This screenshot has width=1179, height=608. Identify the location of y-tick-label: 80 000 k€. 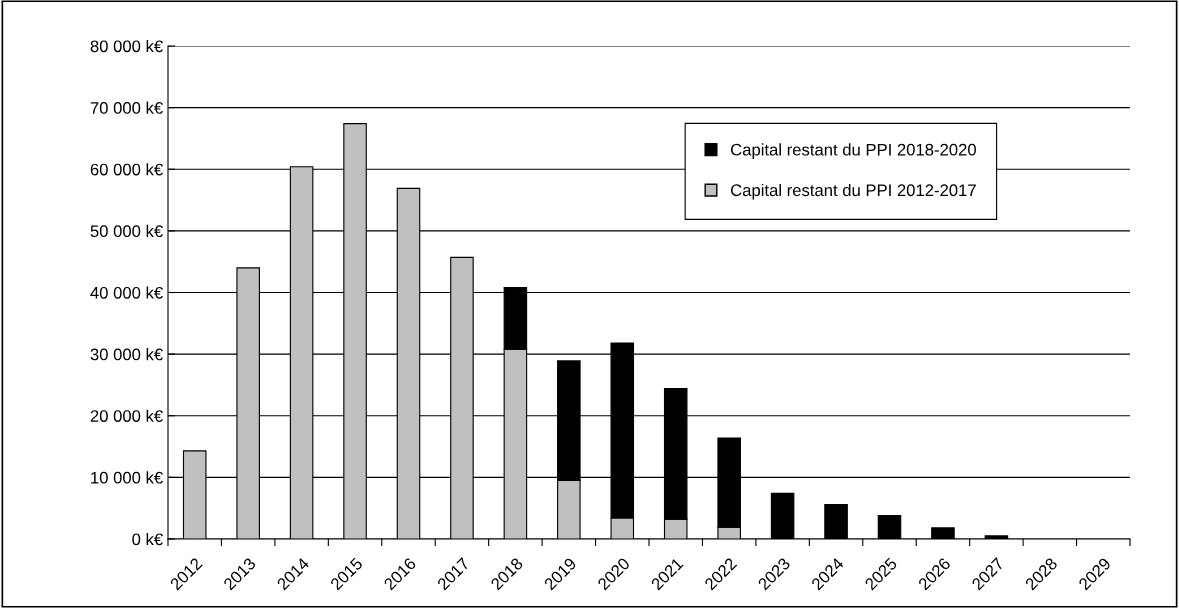
(126, 46).